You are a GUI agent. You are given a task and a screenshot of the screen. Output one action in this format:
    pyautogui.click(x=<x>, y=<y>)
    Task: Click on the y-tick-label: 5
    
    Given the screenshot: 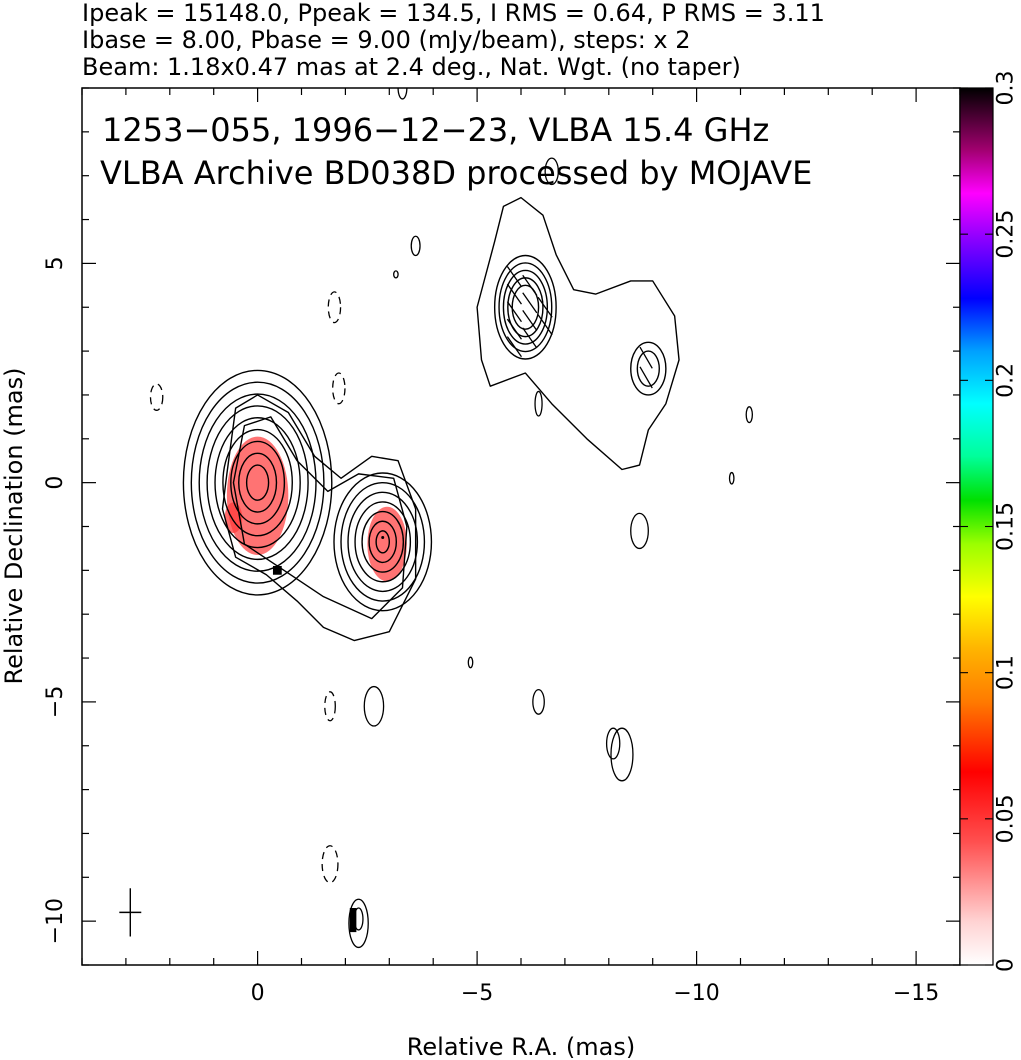 What is the action you would take?
    pyautogui.click(x=55, y=263)
    